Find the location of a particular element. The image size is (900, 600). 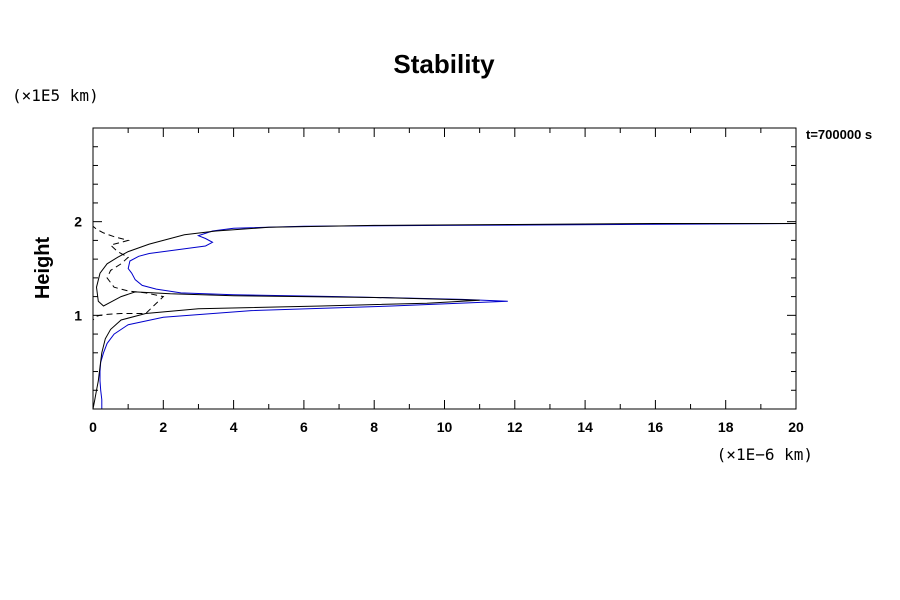

x-axis-label: (×1E−6 km) is located at coordinates (765, 454).